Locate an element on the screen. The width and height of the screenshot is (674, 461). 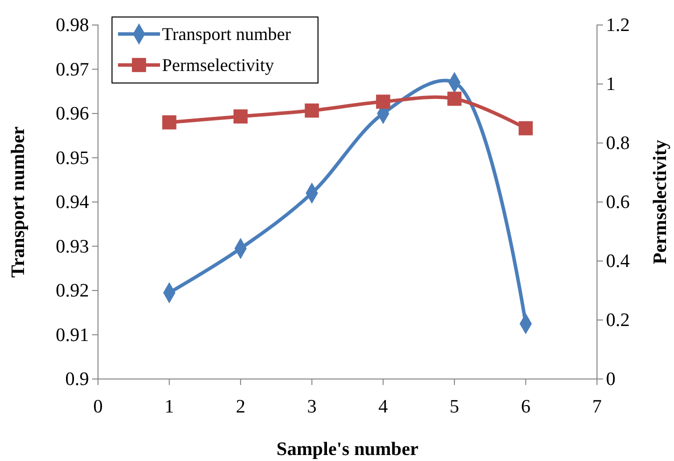
y2-tick-label: 0 is located at coordinates (611, 379).